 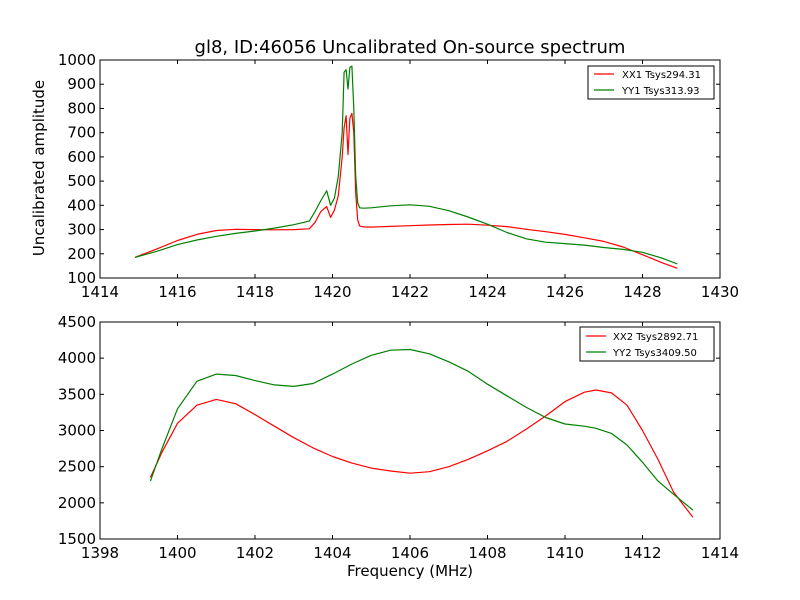 What do you see at coordinates (410, 553) in the screenshot?
I see `bottom-xtick-label: 1406` at bounding box center [410, 553].